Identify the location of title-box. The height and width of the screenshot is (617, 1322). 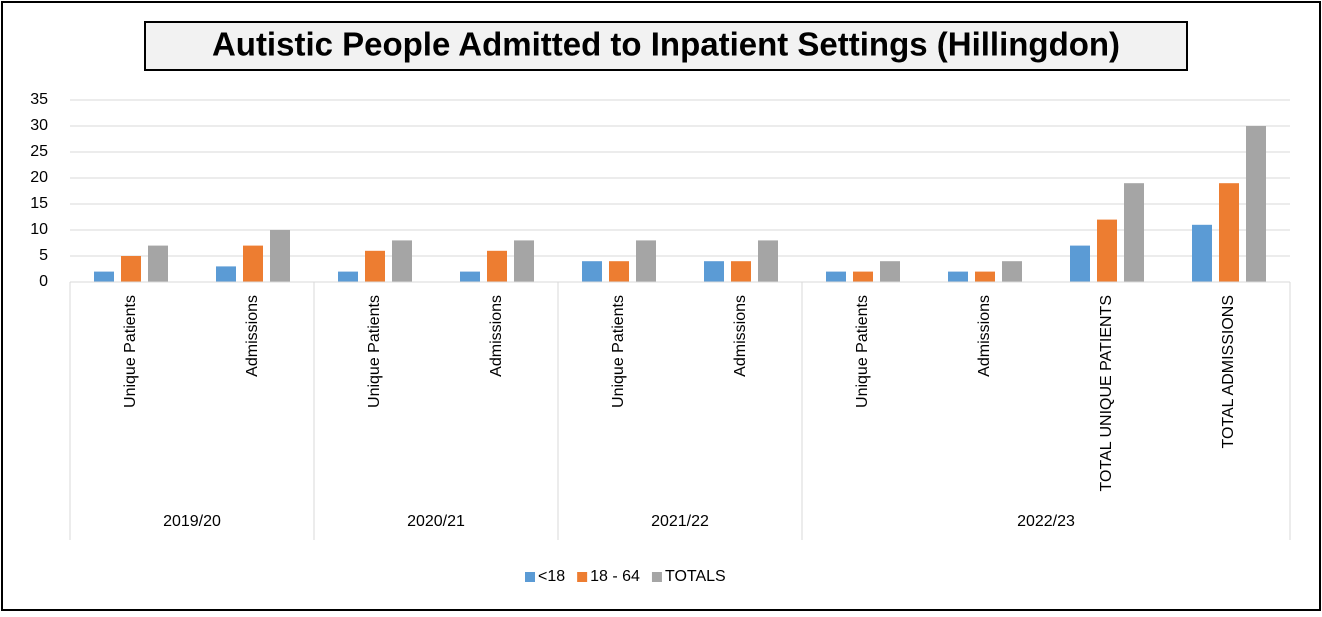
(666, 46).